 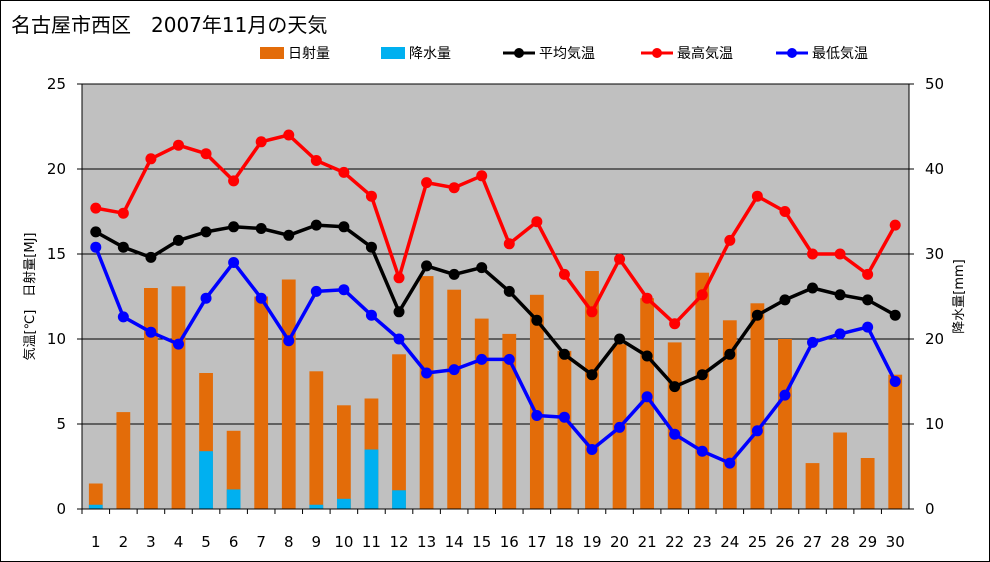 I want to click on tick-label-right: 20, so click(x=934, y=339).